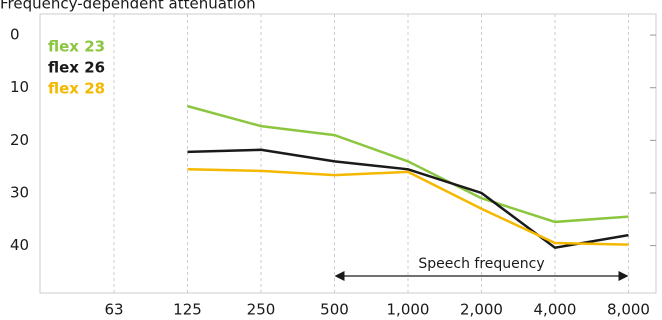  Describe the element at coordinates (261, 310) in the screenshot. I see `x-tick-label: 250` at that location.